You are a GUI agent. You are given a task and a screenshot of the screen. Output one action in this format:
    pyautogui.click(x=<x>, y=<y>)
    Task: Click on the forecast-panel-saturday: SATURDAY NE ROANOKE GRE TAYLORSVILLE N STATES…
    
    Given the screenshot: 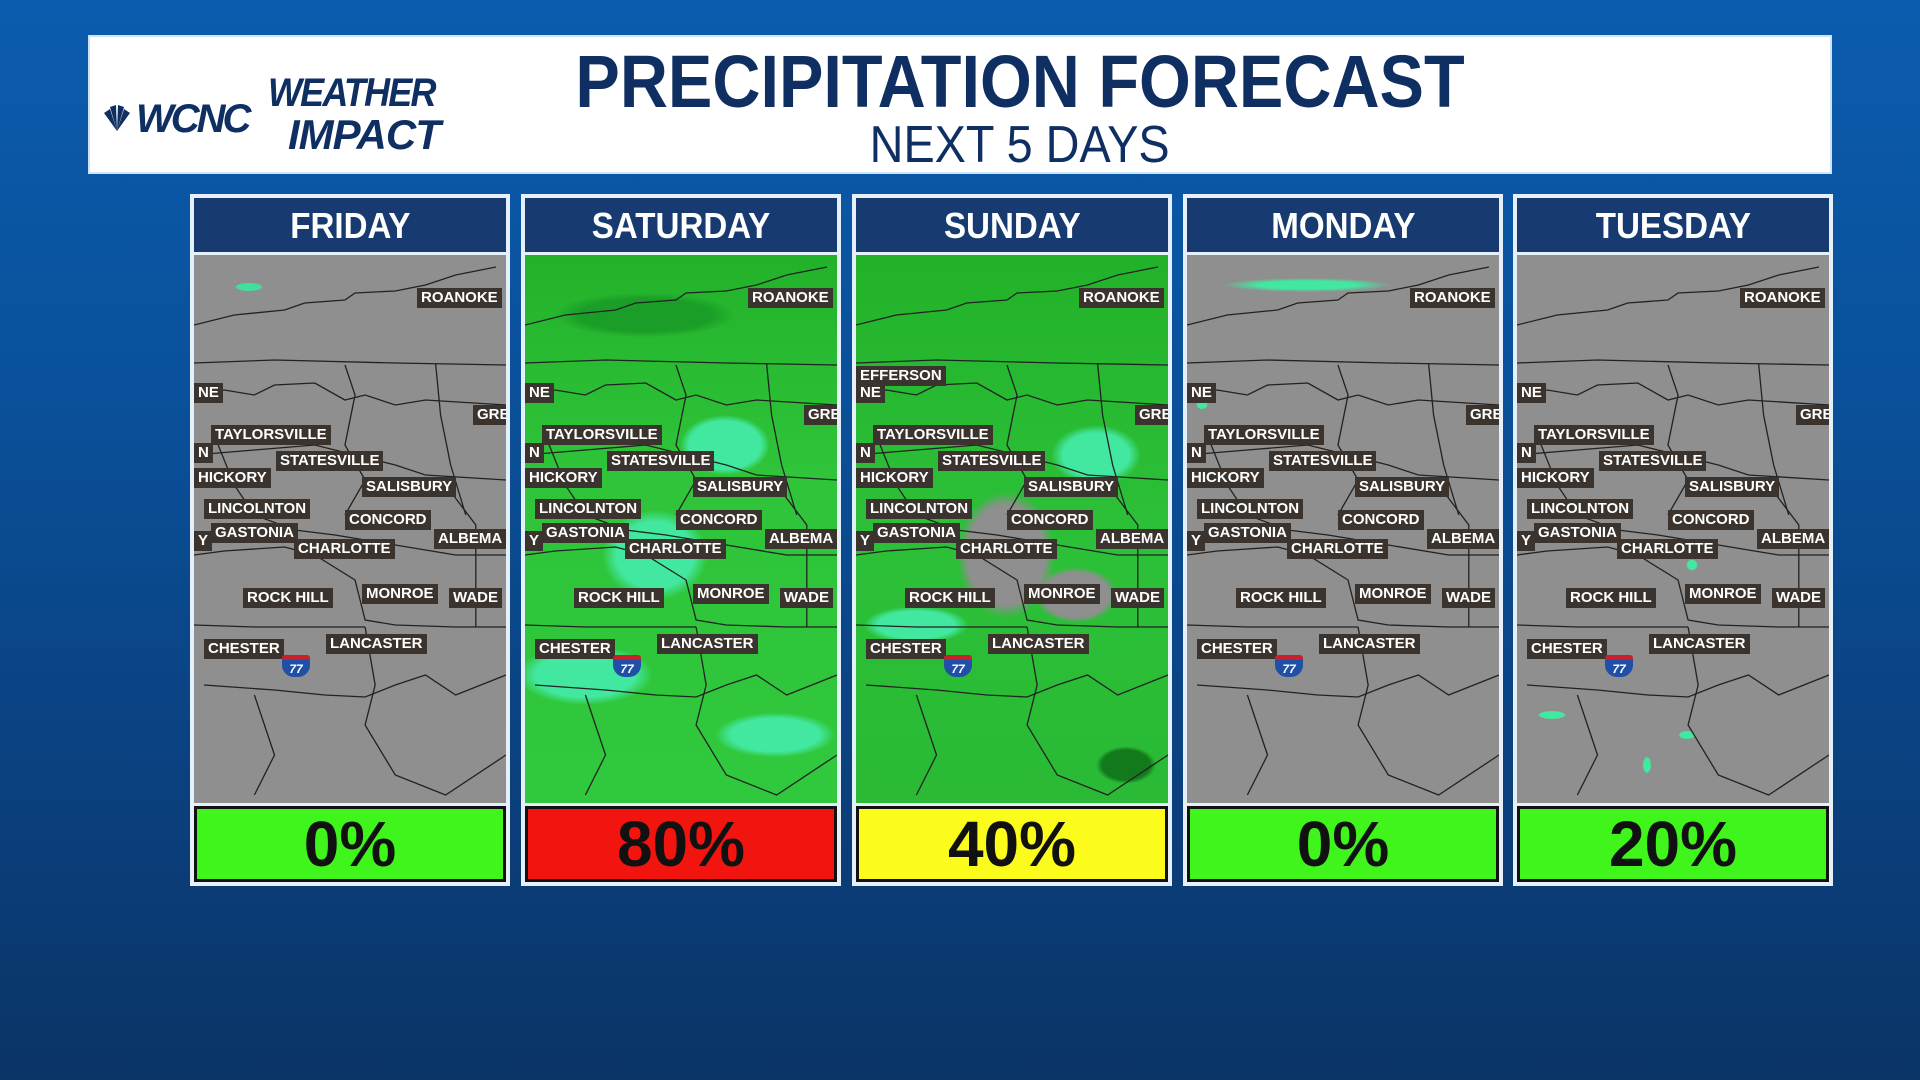 What is the action you would take?
    pyautogui.click(x=681, y=540)
    